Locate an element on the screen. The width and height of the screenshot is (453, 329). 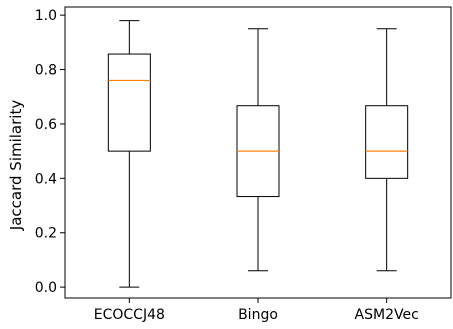
y-tick-label: 0.0 is located at coordinates (46, 288).